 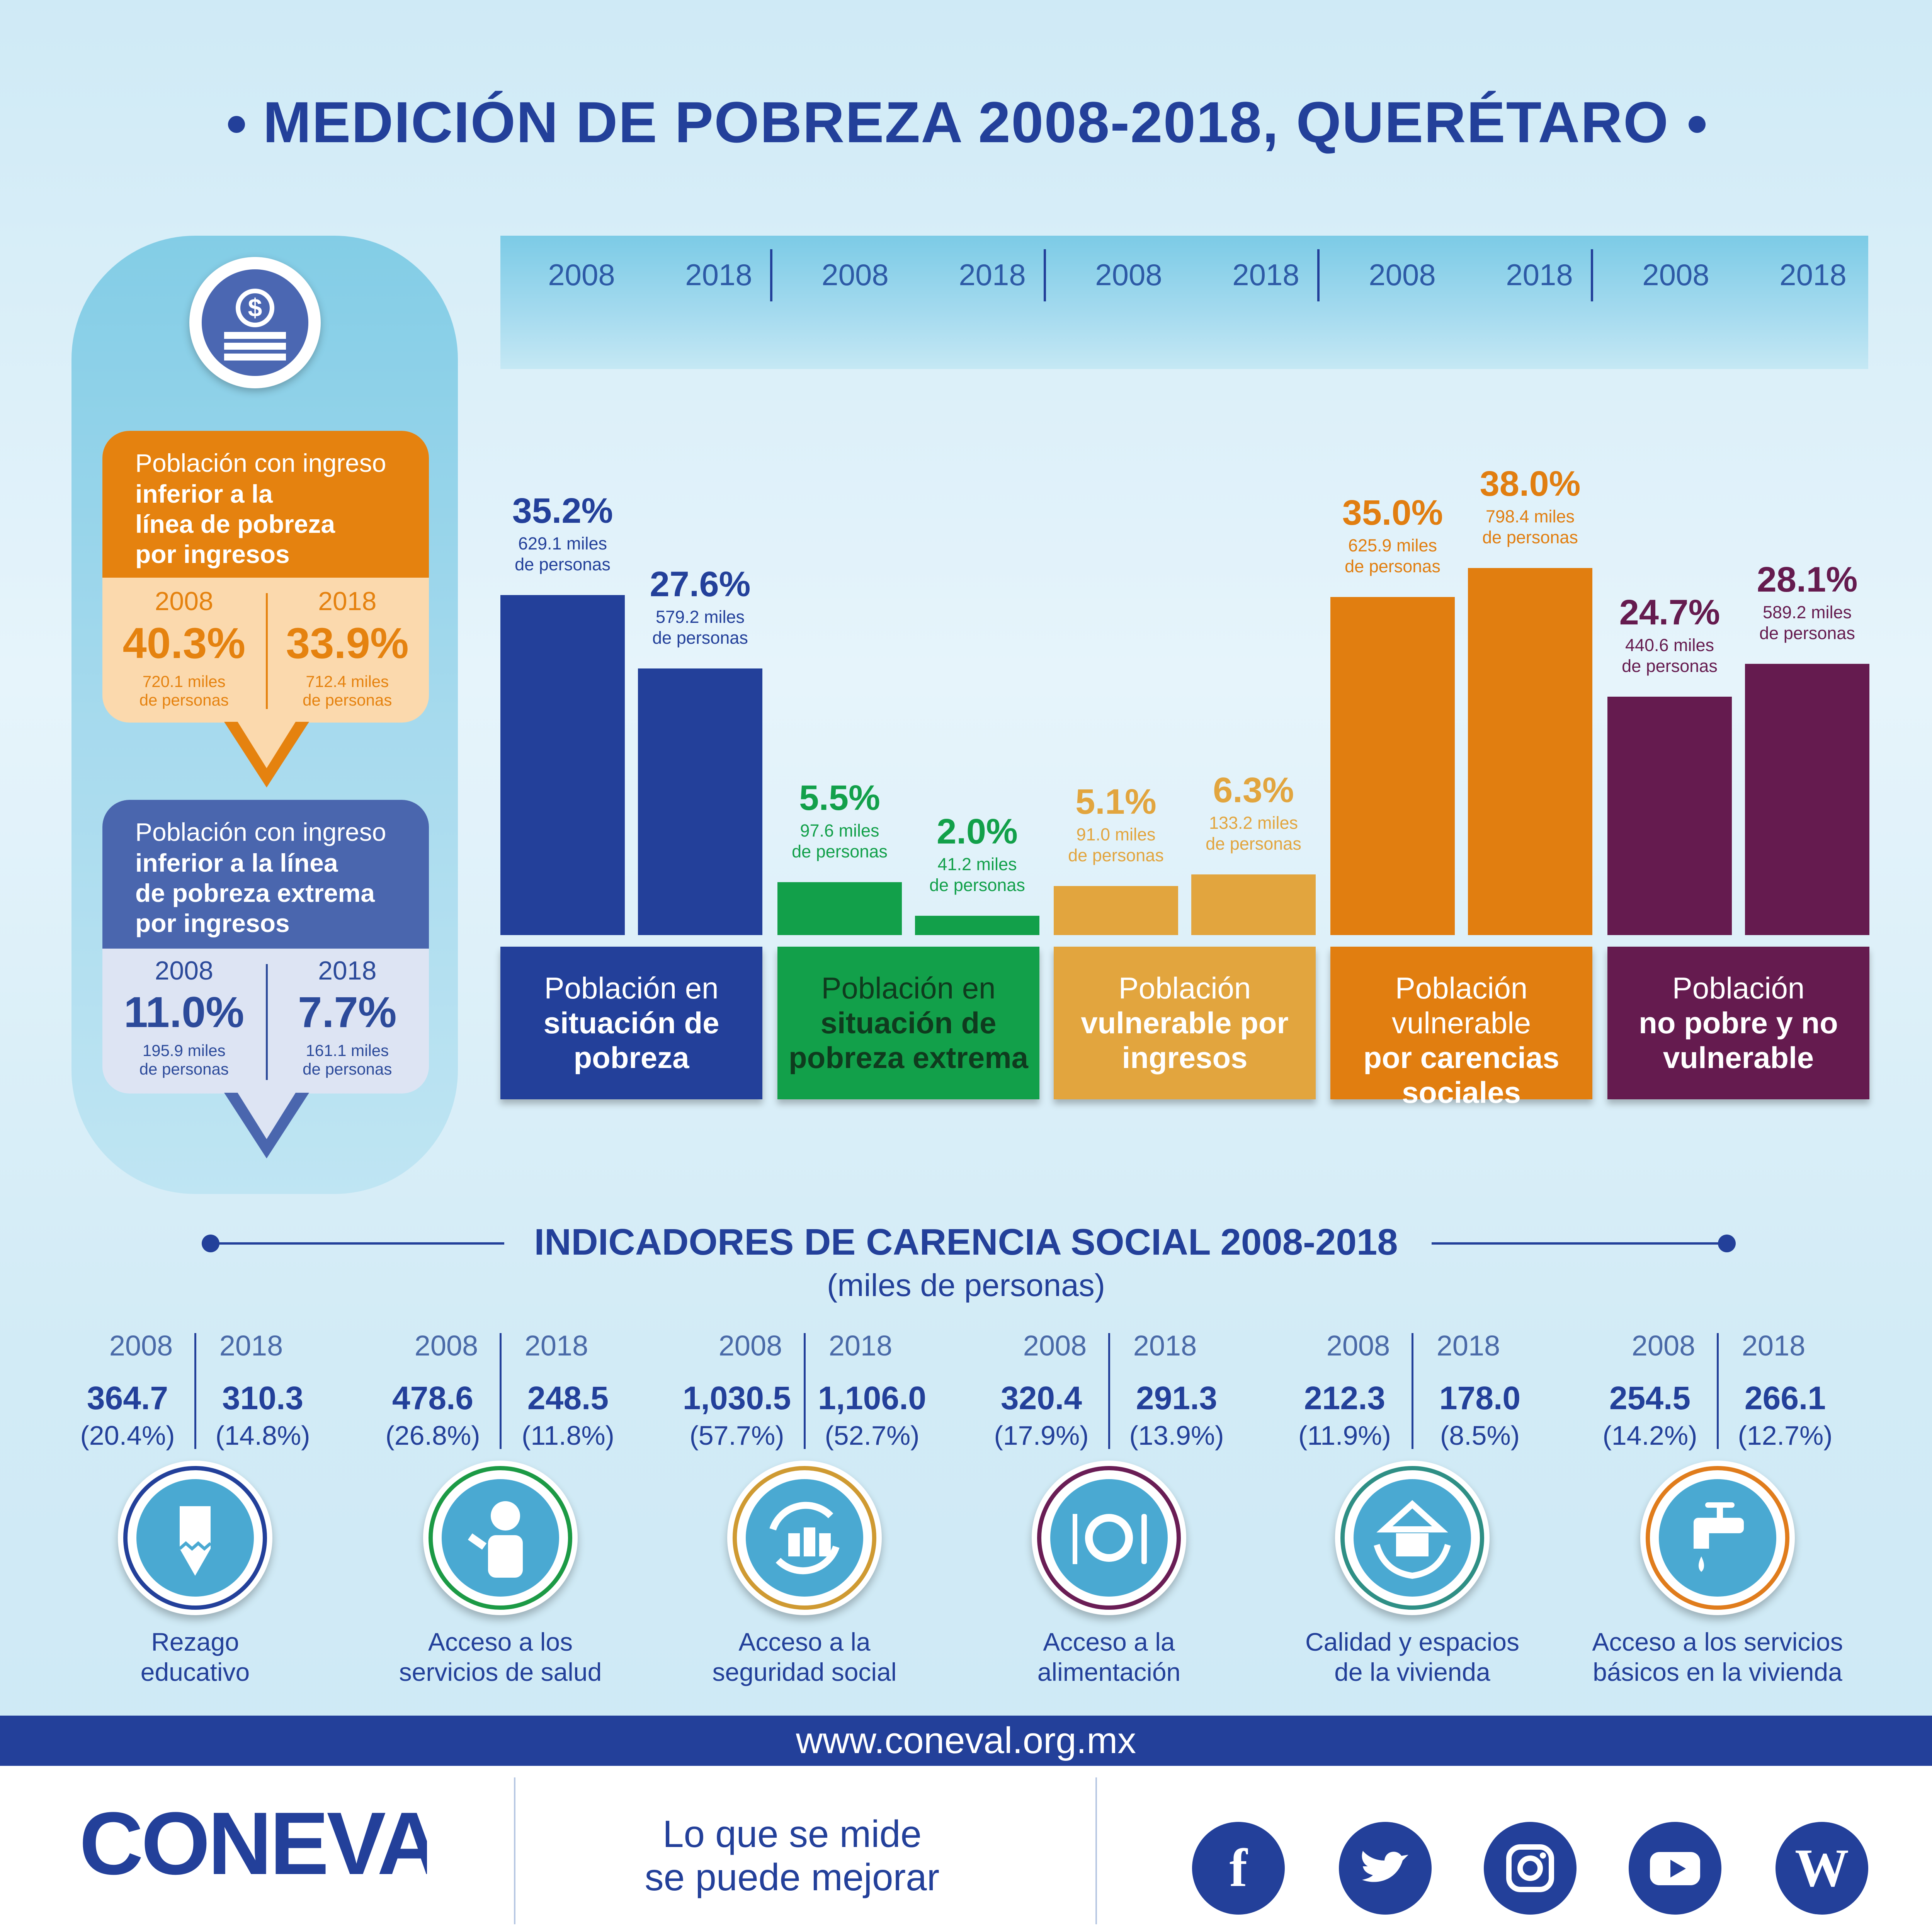 I want to click on indicator-percent: (13.9%), so click(x=1177, y=1435).